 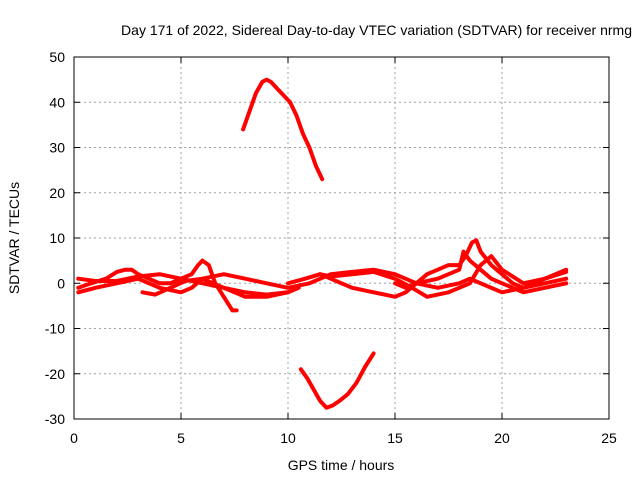 I want to click on y-tick-label: -30, so click(x=55, y=419).